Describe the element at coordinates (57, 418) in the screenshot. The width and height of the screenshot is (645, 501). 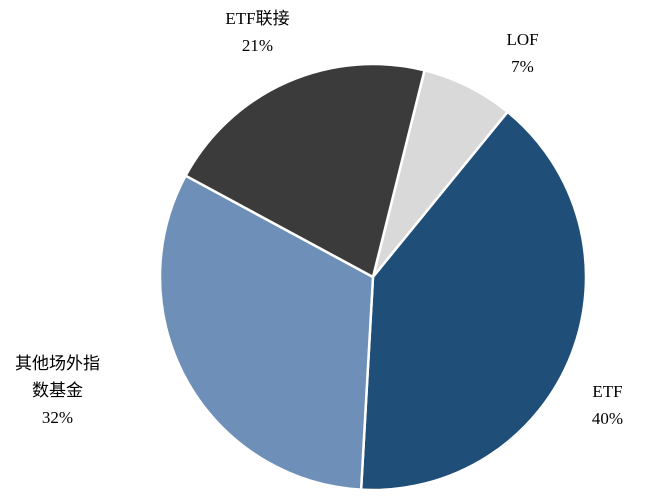
I see `label-other-otc-index-value: 32%` at that location.